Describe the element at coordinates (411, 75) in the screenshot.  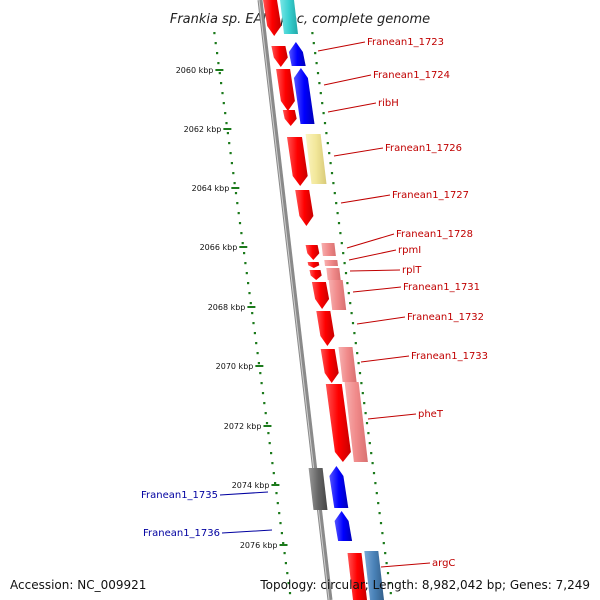
I see `gene-label: Franean1_1724` at that location.